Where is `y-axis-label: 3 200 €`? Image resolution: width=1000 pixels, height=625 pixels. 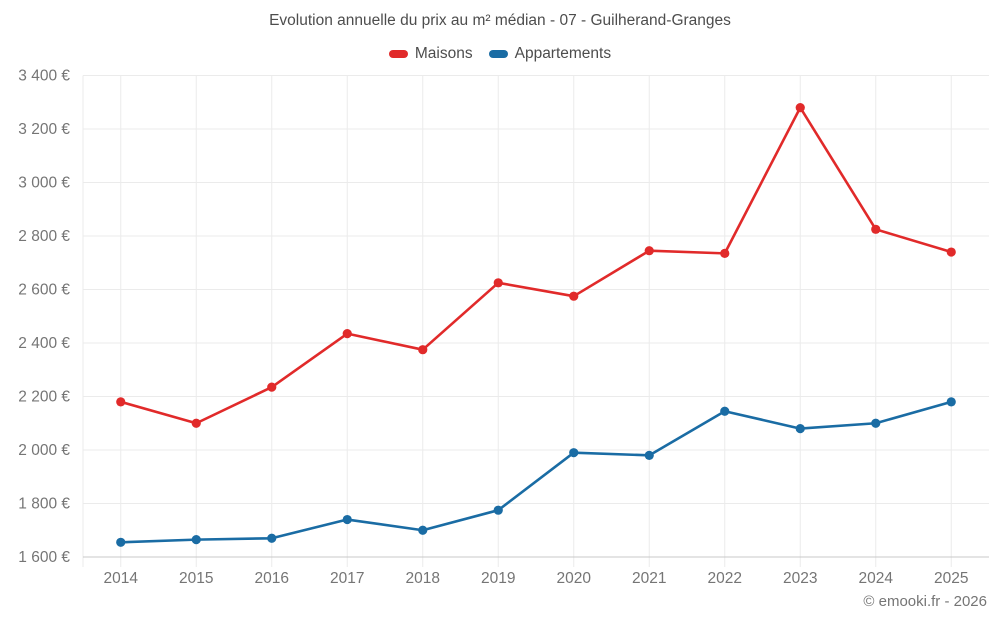
y-axis-label: 3 200 € is located at coordinates (44, 129).